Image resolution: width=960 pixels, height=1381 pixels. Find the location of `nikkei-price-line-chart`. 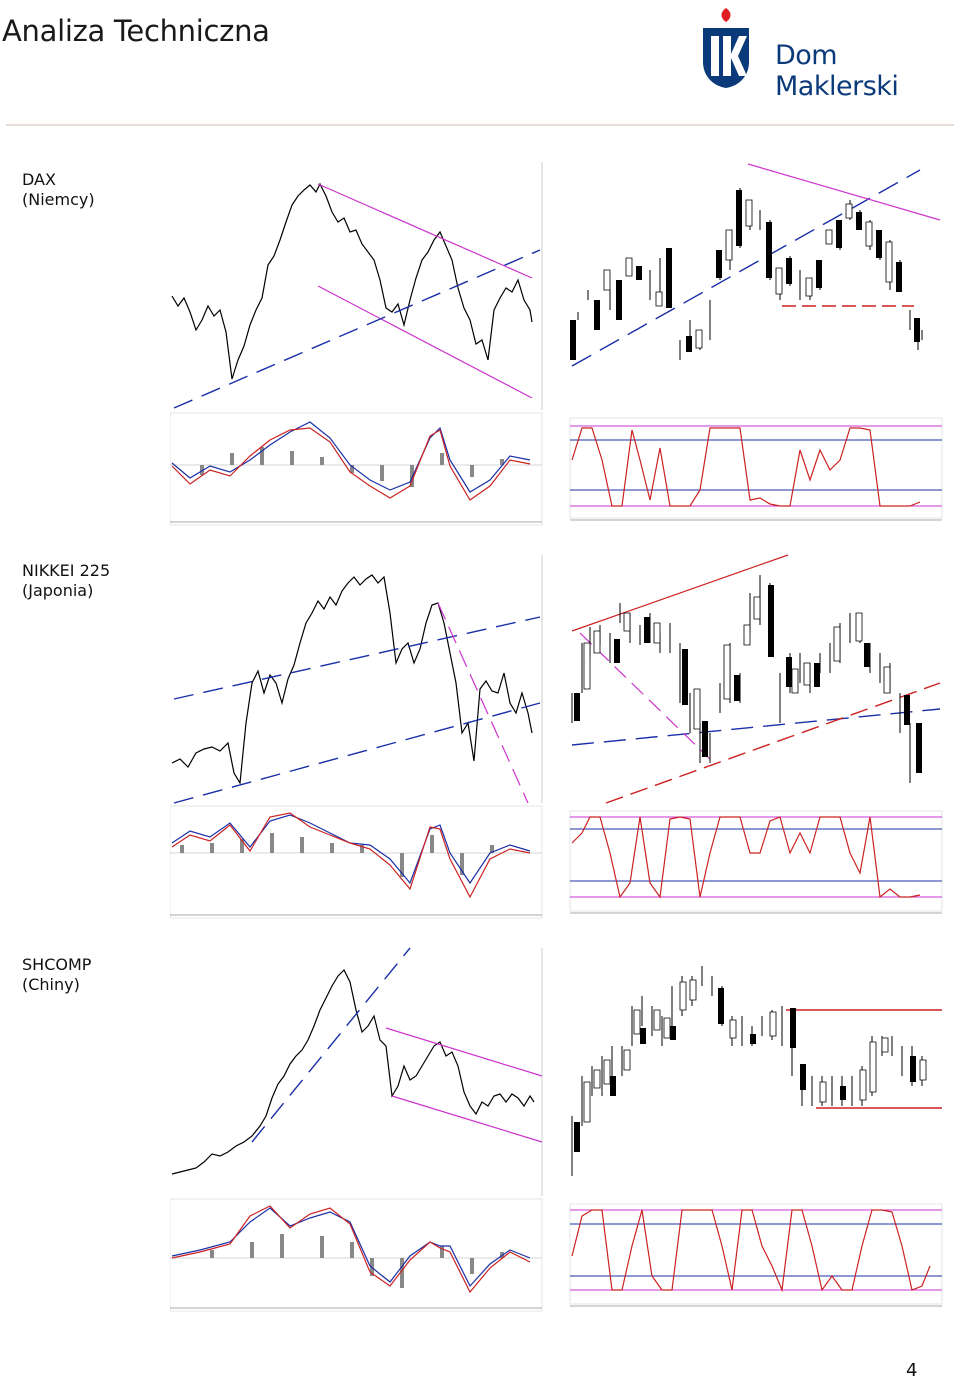

nikkei-price-line-chart is located at coordinates (357, 679).